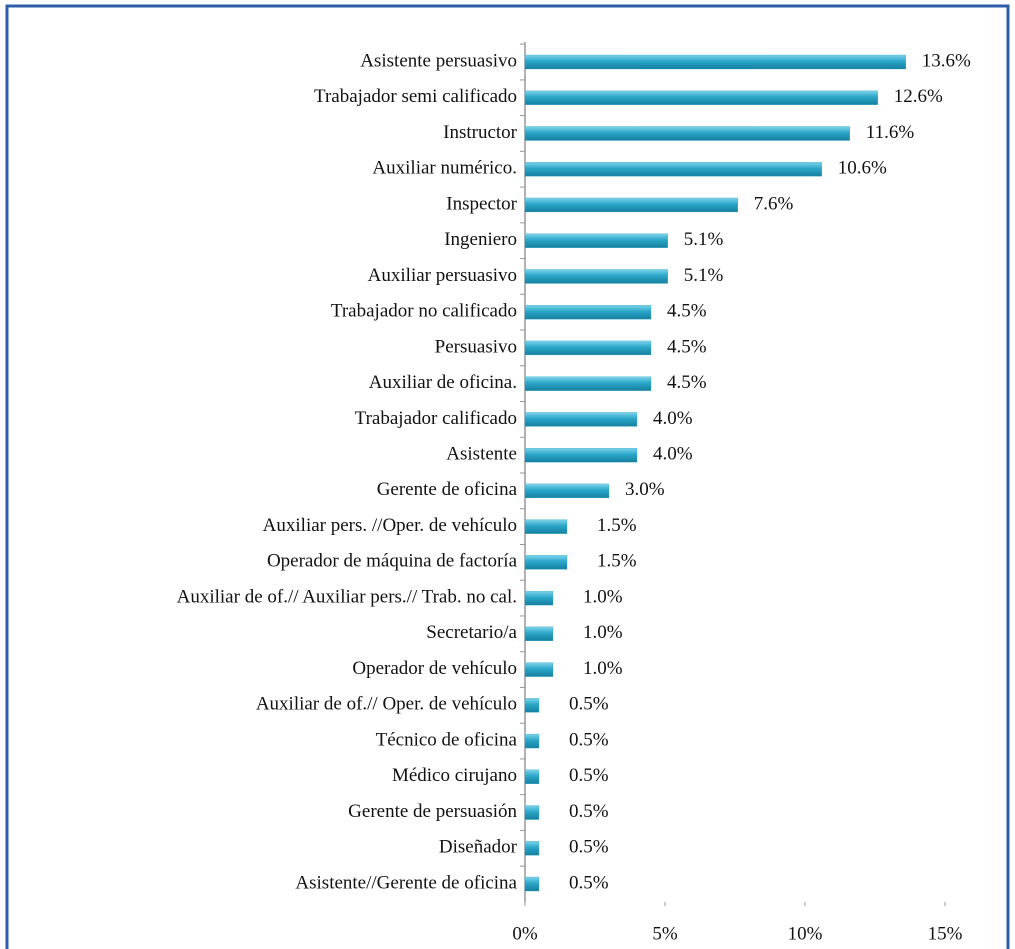 The width and height of the screenshot is (1015, 949). What do you see at coordinates (645, 489) in the screenshot?
I see `value-label: 3.0%` at bounding box center [645, 489].